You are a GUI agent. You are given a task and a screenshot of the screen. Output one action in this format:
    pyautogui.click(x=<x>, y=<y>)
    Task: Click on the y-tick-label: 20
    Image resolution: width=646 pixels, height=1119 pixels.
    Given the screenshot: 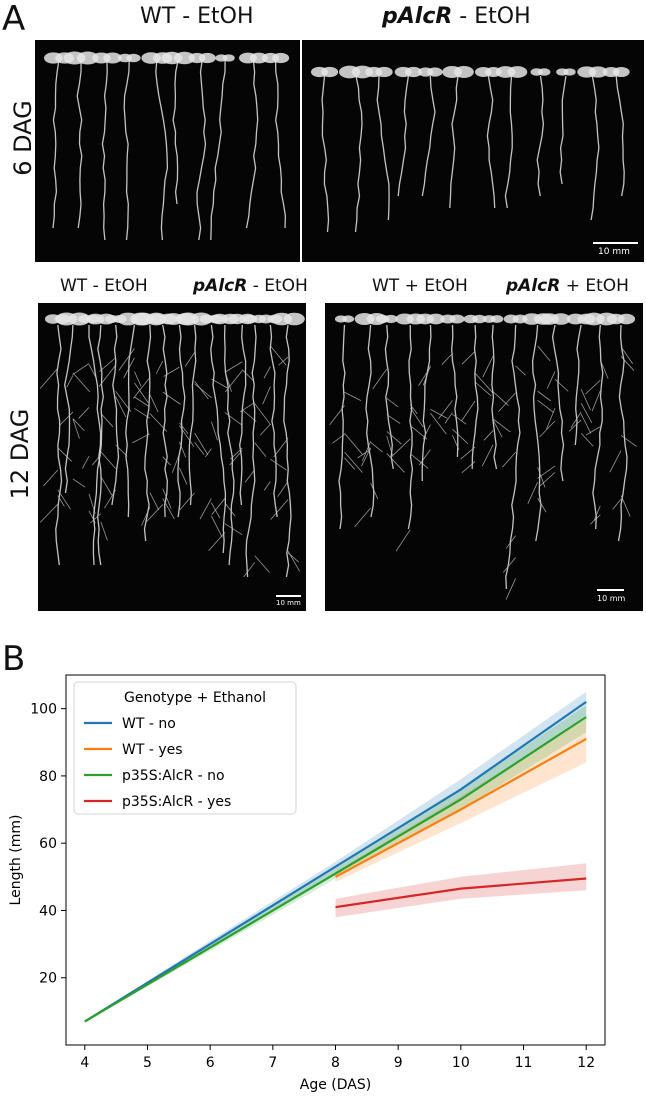 What is the action you would take?
    pyautogui.click(x=48, y=979)
    